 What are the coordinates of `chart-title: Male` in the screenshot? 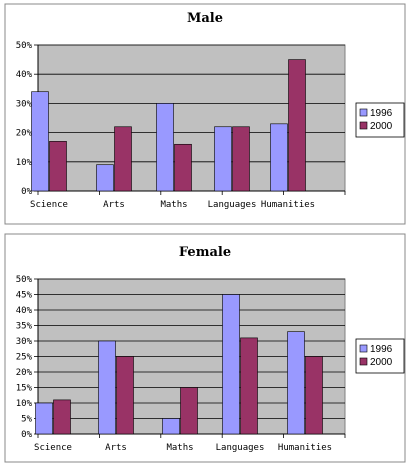 It's located at (205, 18).